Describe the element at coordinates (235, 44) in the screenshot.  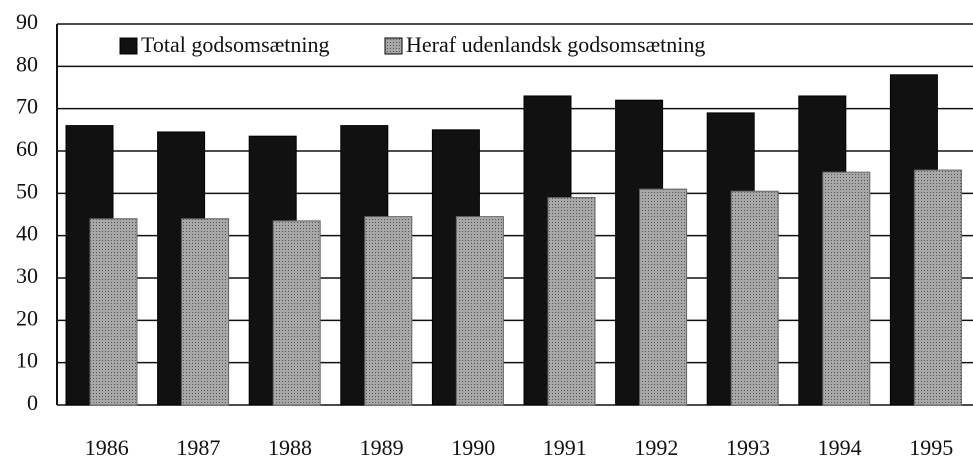
I see `legend-label: Total godsomsætning` at that location.